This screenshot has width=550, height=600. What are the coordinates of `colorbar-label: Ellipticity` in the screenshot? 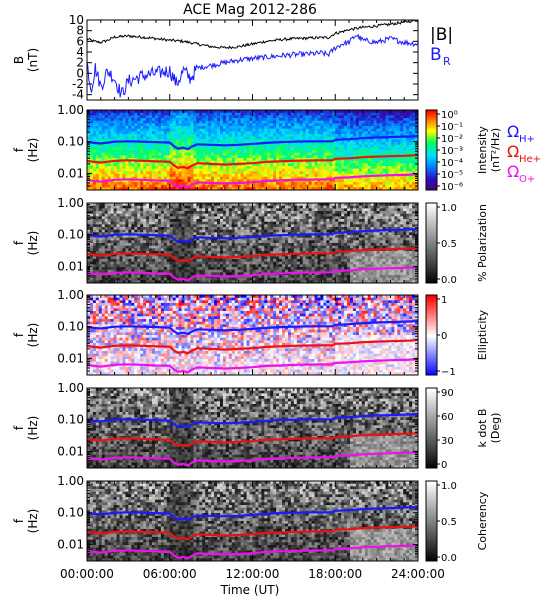 It's located at (482, 334).